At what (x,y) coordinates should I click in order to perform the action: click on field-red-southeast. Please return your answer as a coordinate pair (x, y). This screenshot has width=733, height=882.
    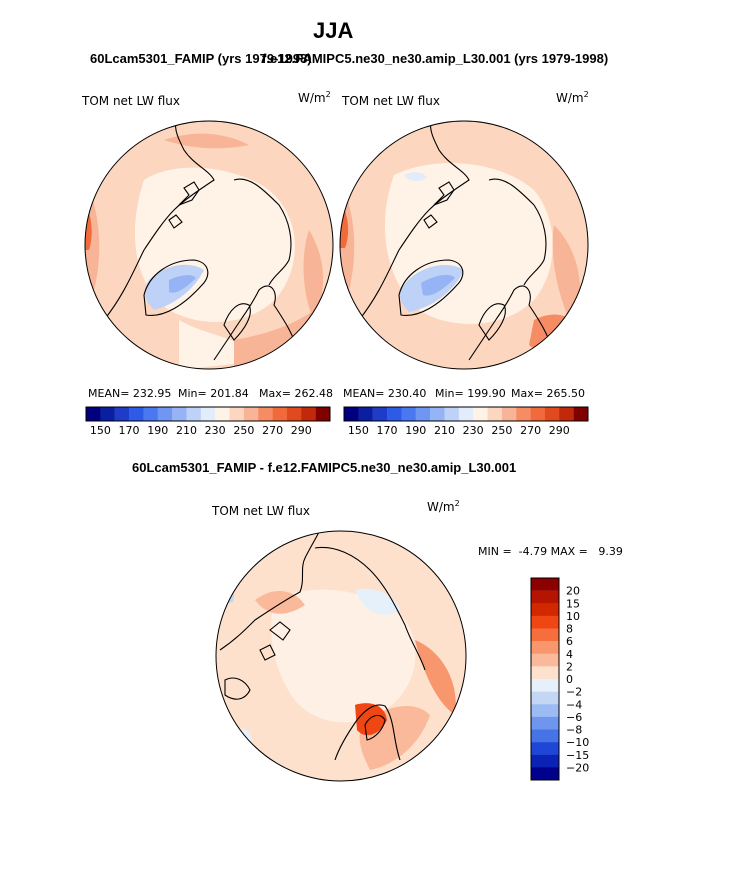
    Looking at the image, I should click on (551, 331).